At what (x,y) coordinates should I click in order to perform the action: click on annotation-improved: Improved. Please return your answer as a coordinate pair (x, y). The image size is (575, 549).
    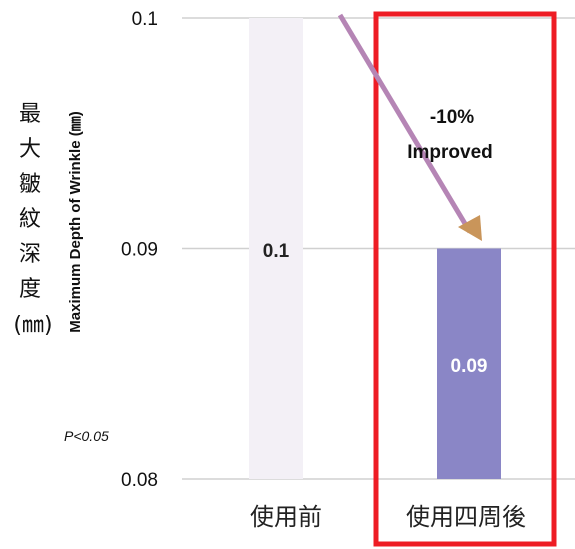
    Looking at the image, I should click on (450, 152).